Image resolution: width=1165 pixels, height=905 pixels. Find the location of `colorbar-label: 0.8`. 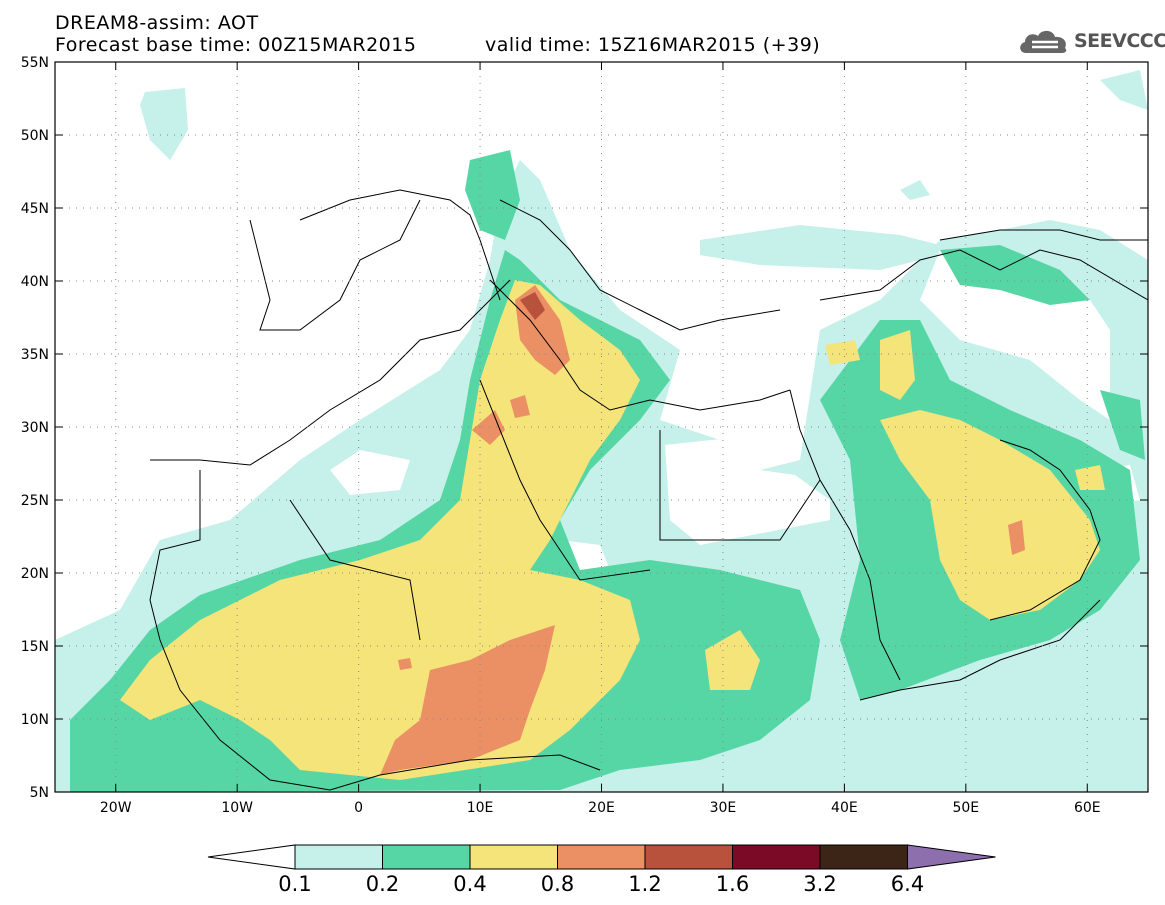

colorbar-label: 0.8 is located at coordinates (557, 884).